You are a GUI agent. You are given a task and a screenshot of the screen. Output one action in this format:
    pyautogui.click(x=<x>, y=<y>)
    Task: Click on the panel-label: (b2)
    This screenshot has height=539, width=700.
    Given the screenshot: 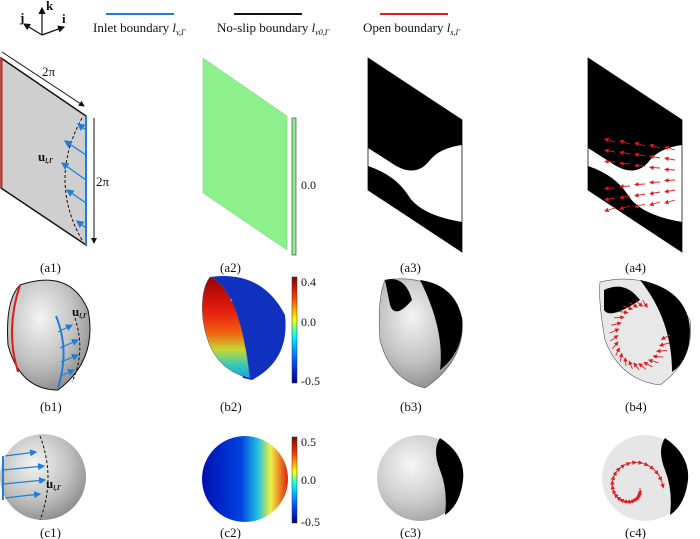 What is the action you would take?
    pyautogui.click(x=231, y=406)
    